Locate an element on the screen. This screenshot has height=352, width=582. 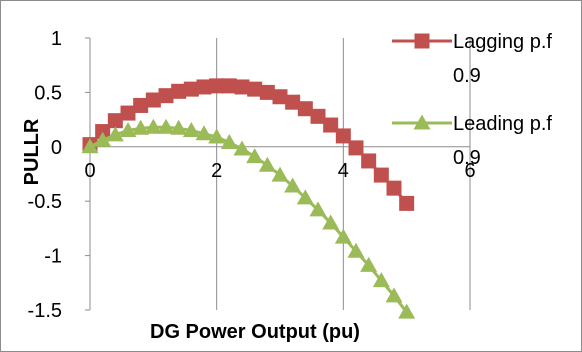
y-axis-title: PULLR is located at coordinates (32, 151).